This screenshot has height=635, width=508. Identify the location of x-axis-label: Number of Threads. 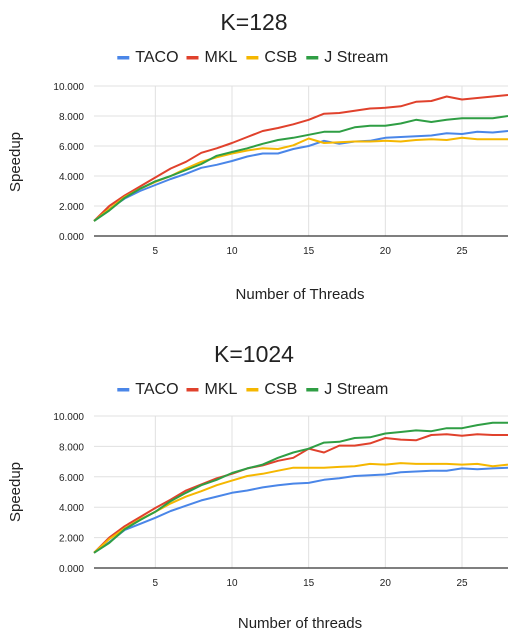
(300, 294).